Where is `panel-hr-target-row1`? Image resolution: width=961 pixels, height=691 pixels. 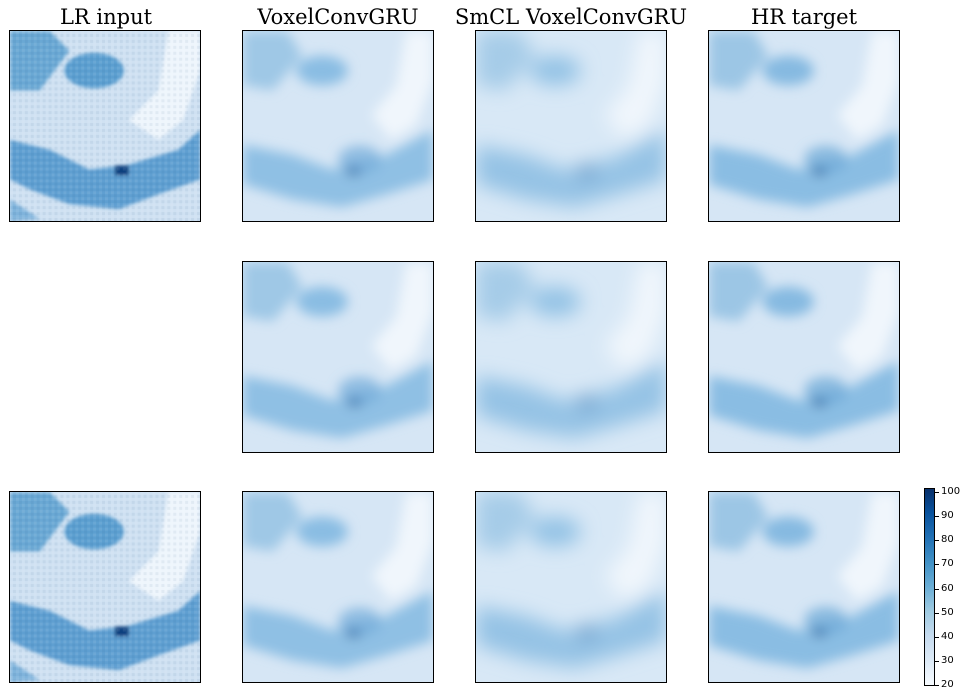 panel-hr-target-row1 is located at coordinates (804, 126).